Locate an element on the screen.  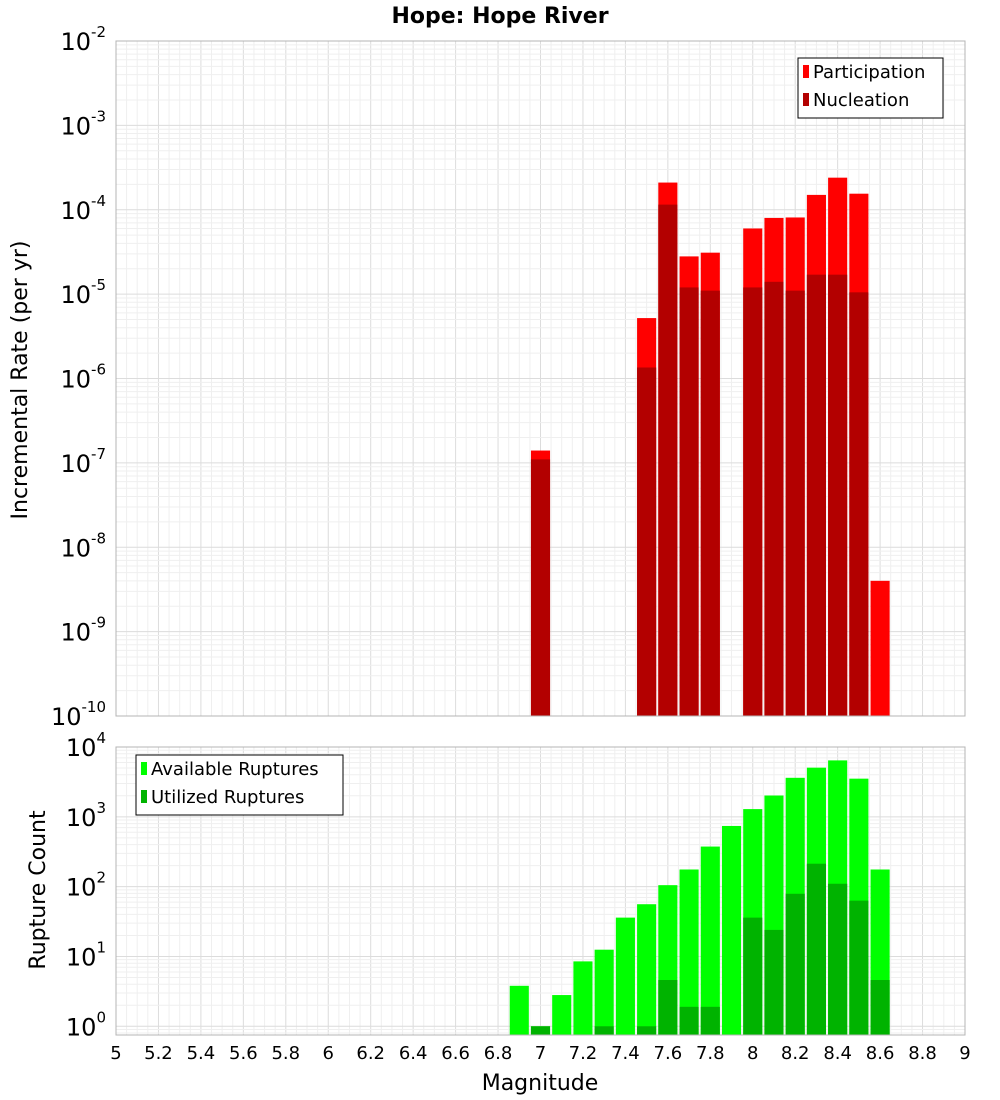
x-tick-label: 6.4 is located at coordinates (413, 1053).